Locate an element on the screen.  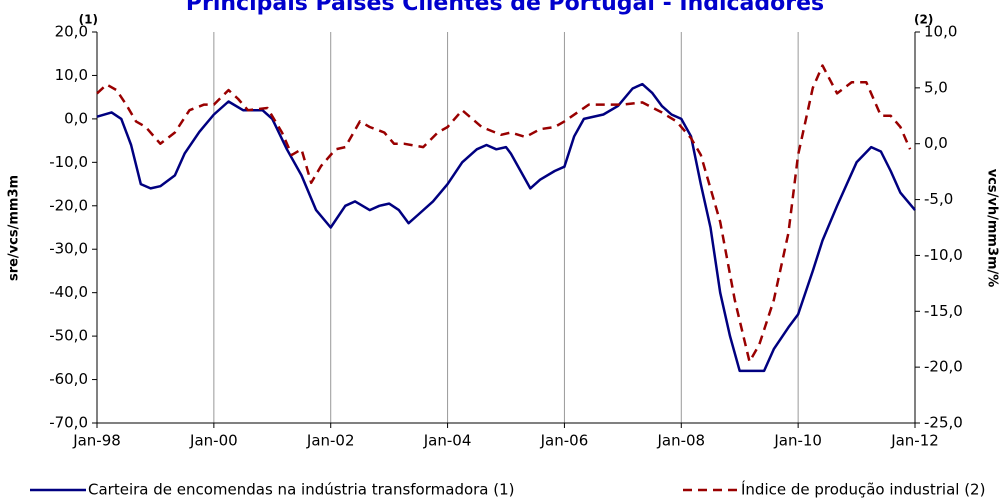
y-axis-marker: (1) is located at coordinates (88, 20).